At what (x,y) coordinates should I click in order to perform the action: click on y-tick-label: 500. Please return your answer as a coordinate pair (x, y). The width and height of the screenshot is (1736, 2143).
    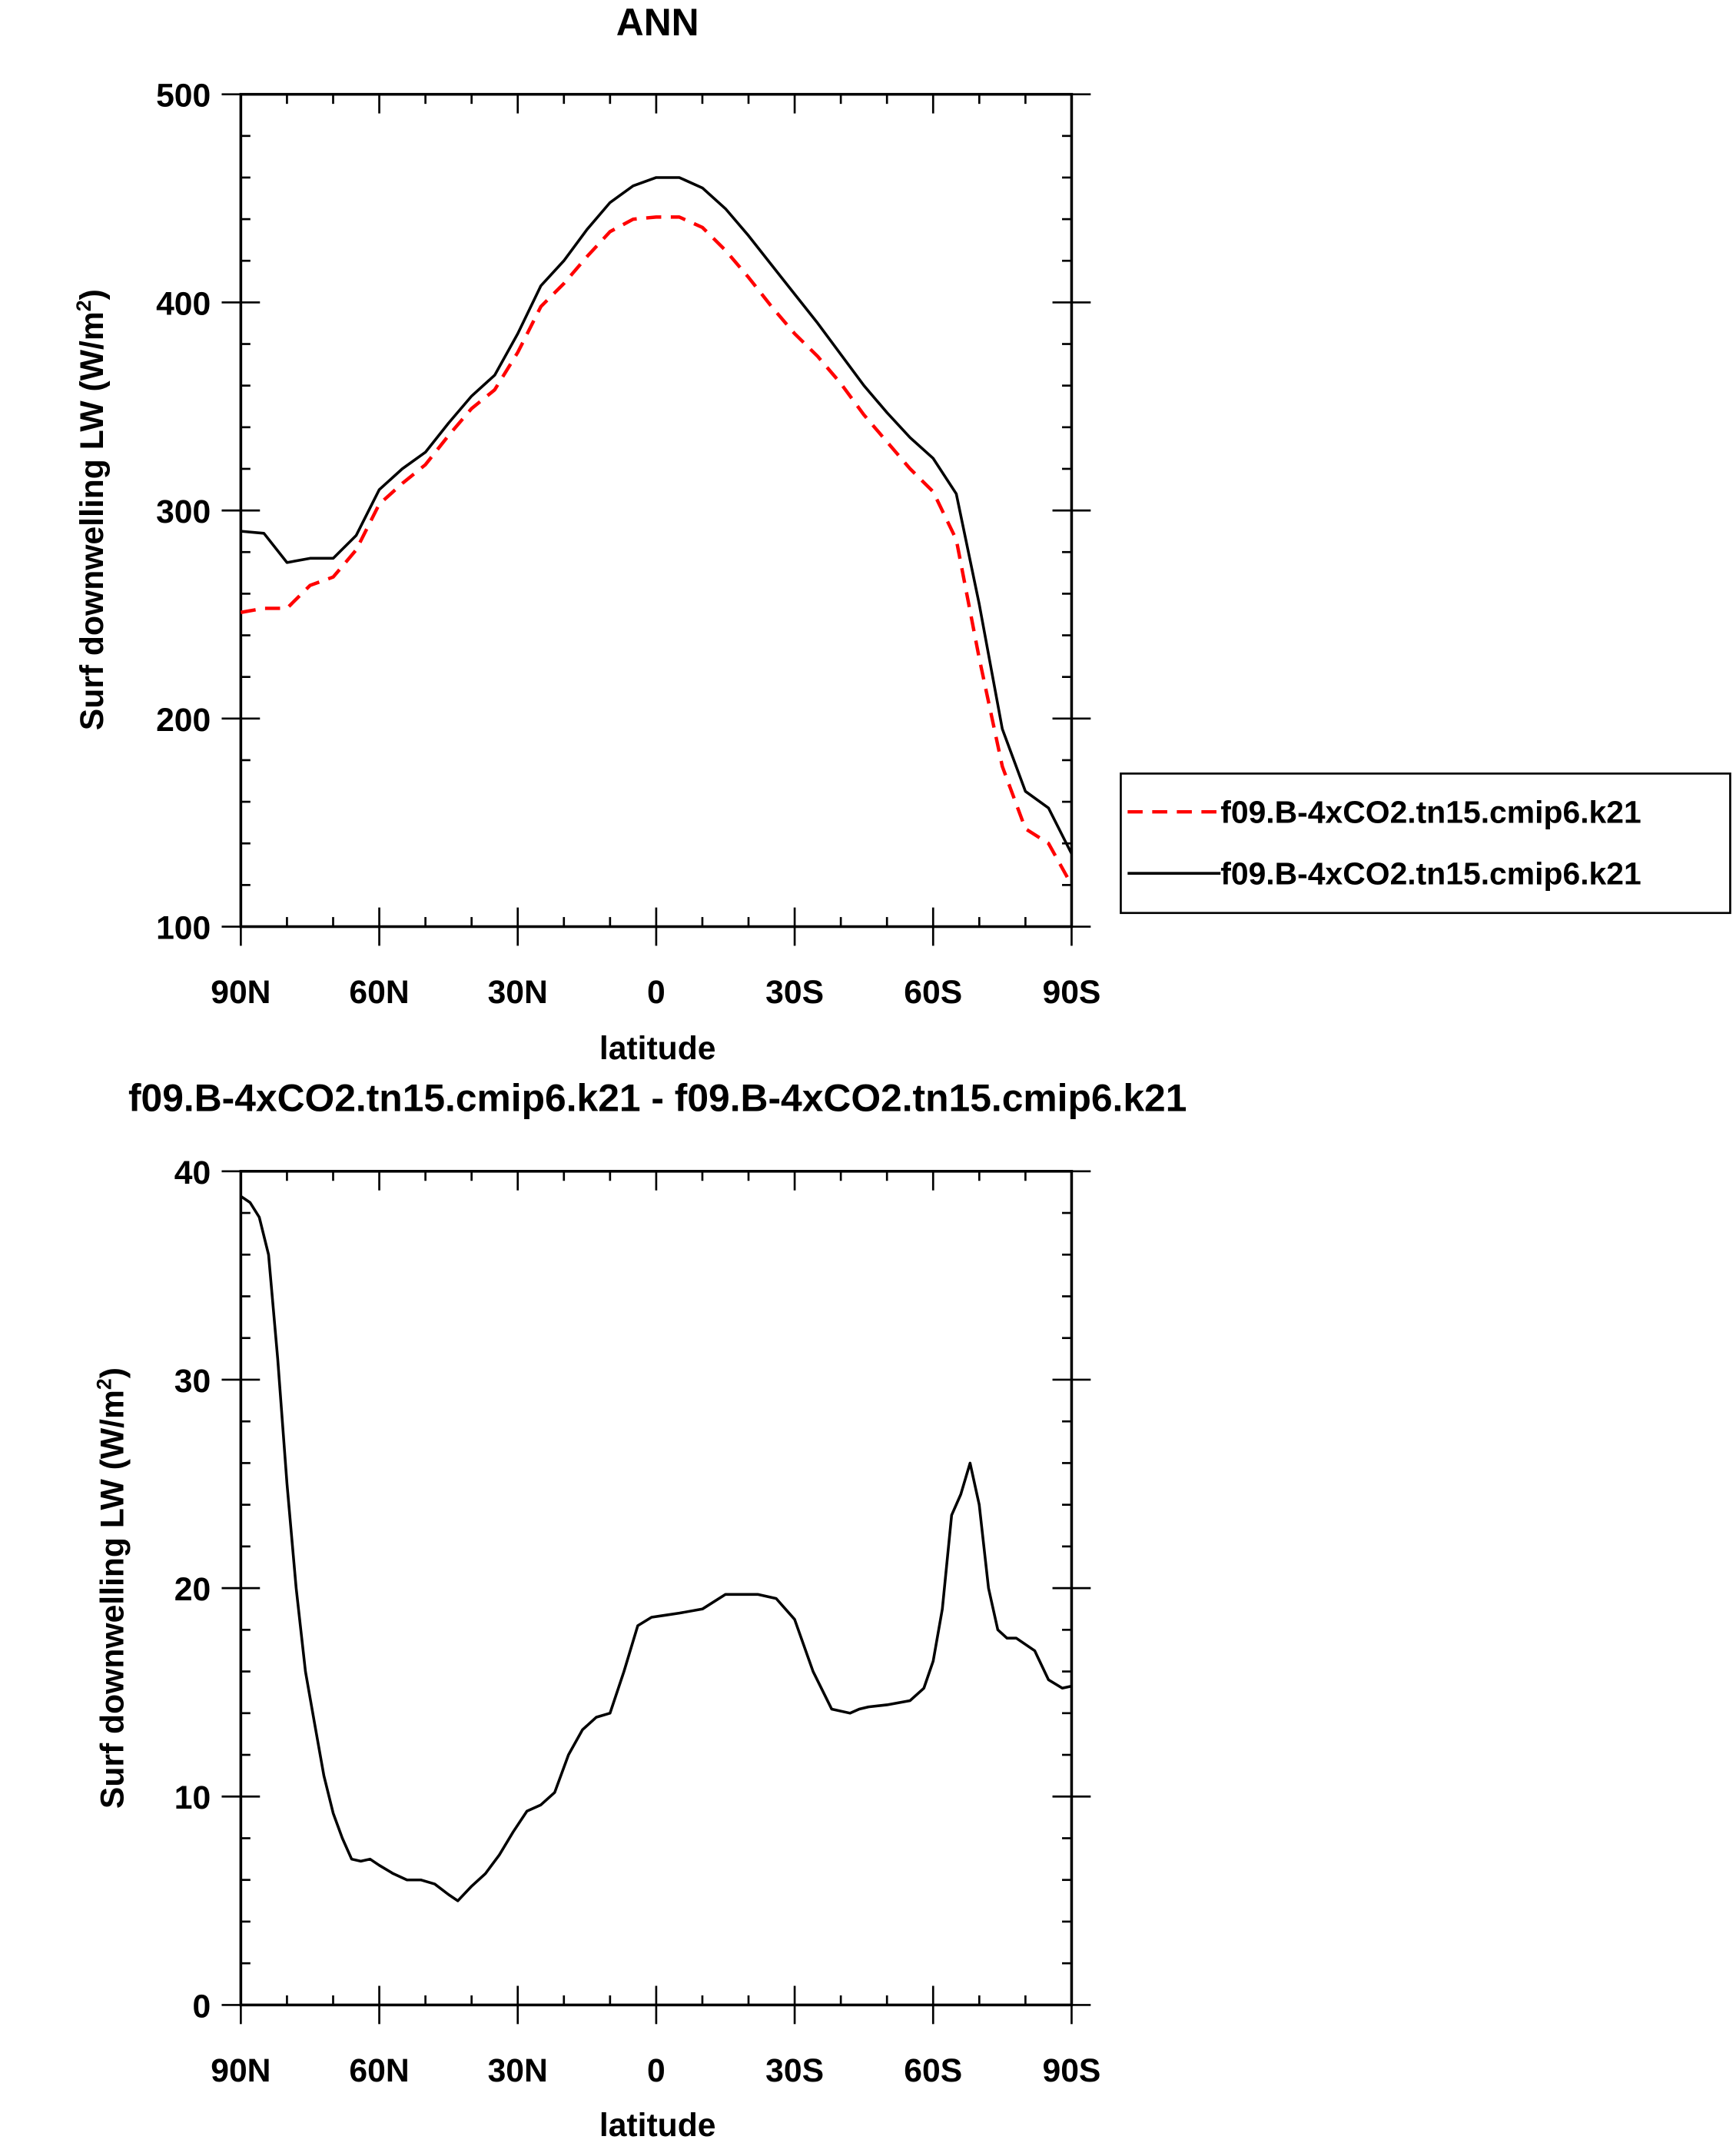
    Looking at the image, I should click on (184, 97).